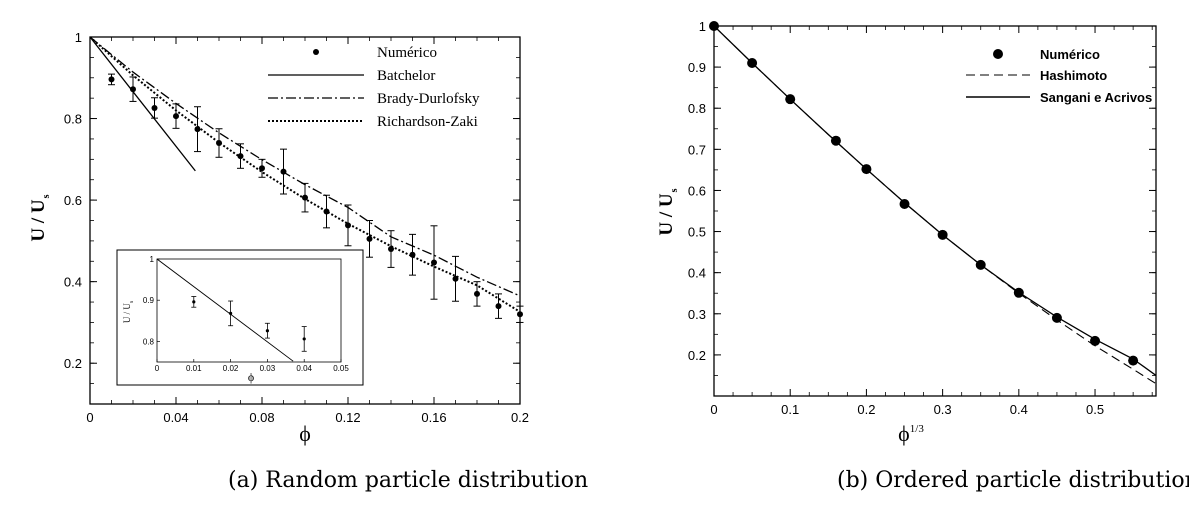 The image size is (1189, 506). I want to click on chart-a-inset-x-axis-label: ϕ, so click(251, 377).